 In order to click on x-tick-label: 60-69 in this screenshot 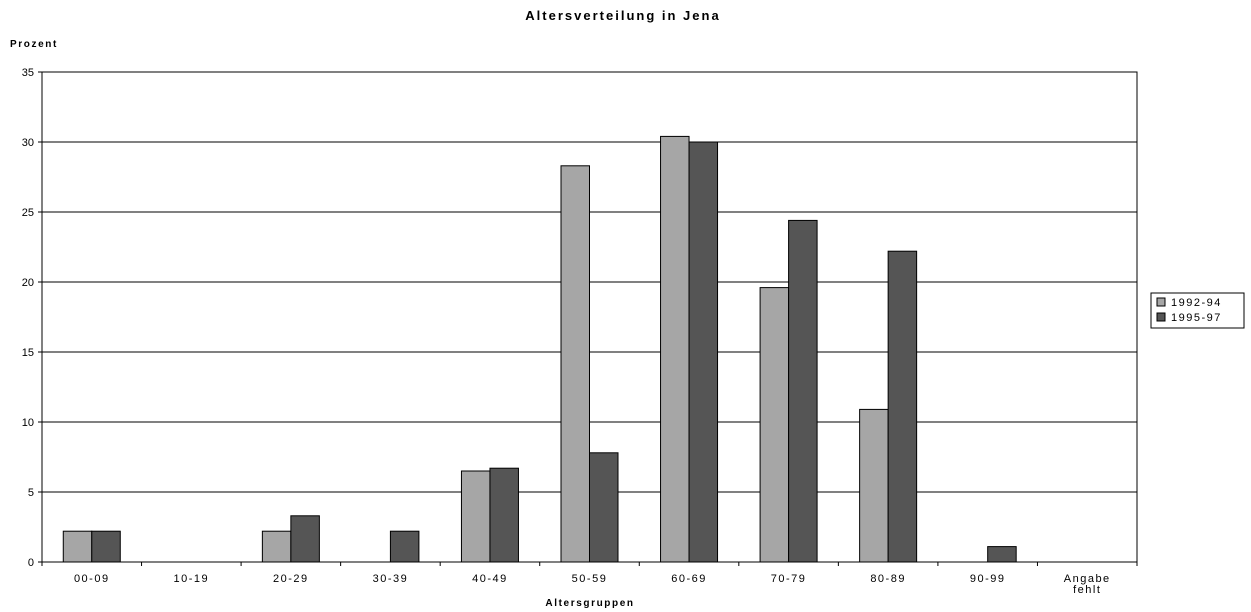, I will do `click(689, 579)`.